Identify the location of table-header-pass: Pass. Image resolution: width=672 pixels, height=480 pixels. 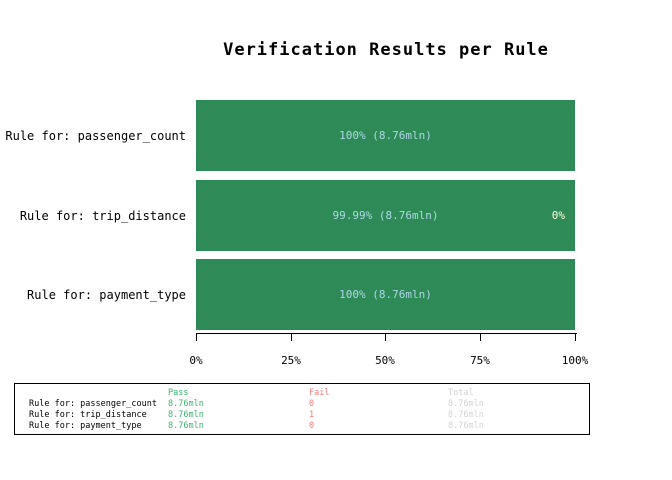
(178, 393).